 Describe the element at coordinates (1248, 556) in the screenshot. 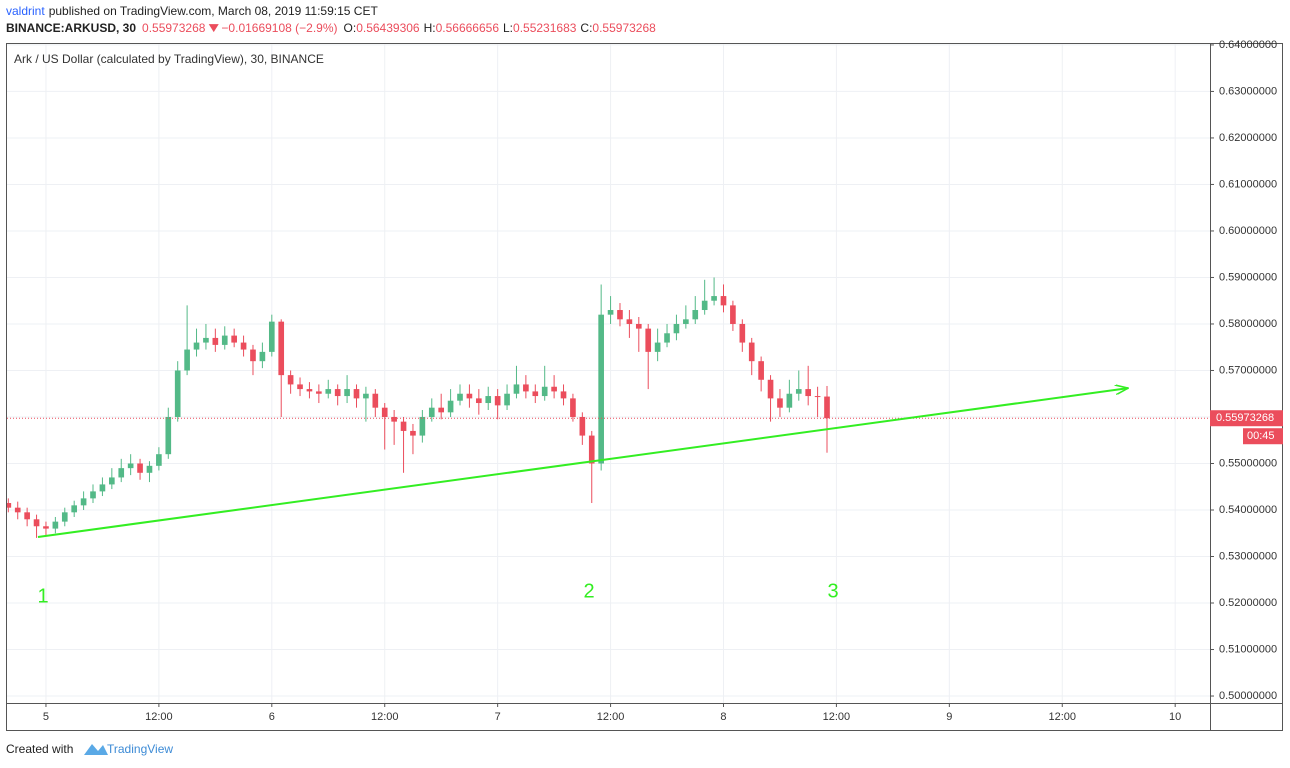

I see `y-tick-label: 0.53000000` at that location.